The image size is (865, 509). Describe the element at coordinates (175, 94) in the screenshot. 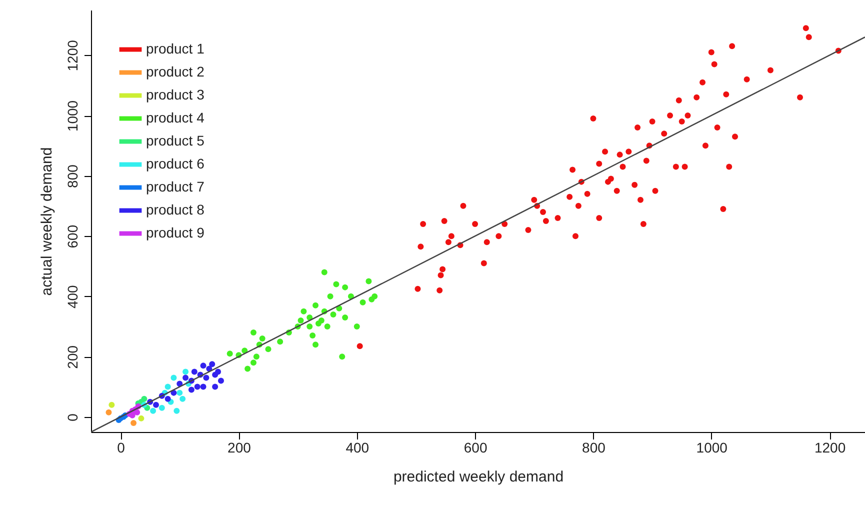

I see `legend-label: product 3` at that location.